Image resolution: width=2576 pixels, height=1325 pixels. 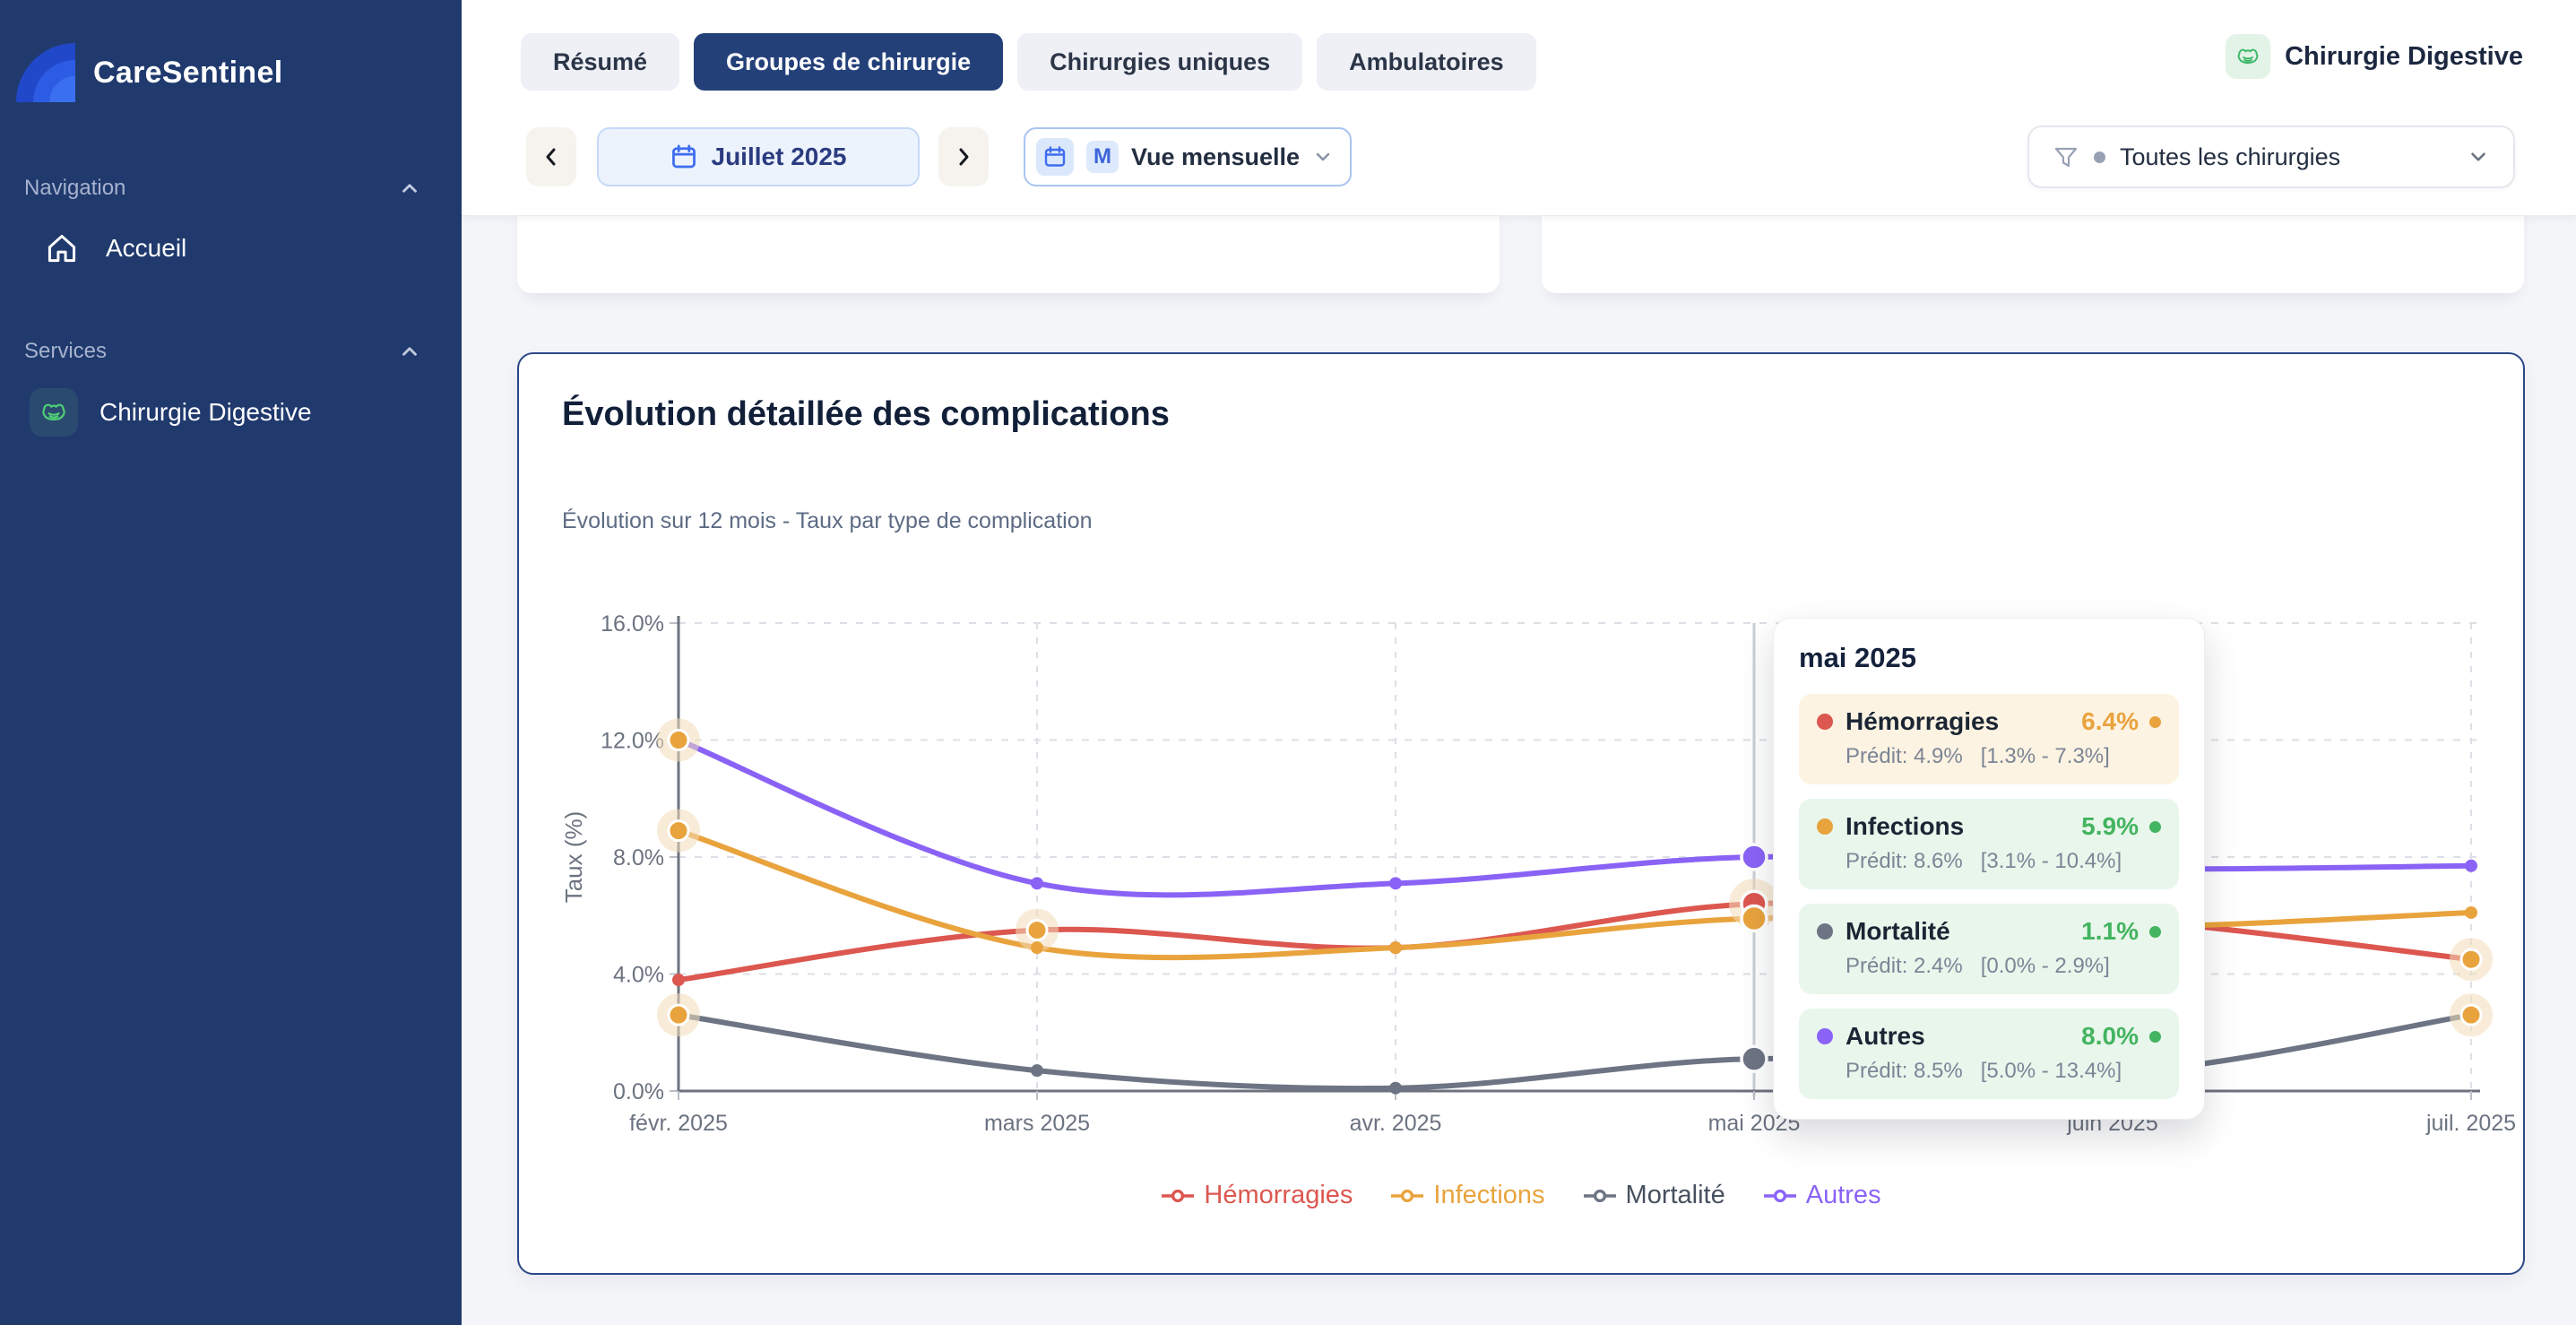 I want to click on view-mode-select: M Vue mensuelle, so click(x=1188, y=157).